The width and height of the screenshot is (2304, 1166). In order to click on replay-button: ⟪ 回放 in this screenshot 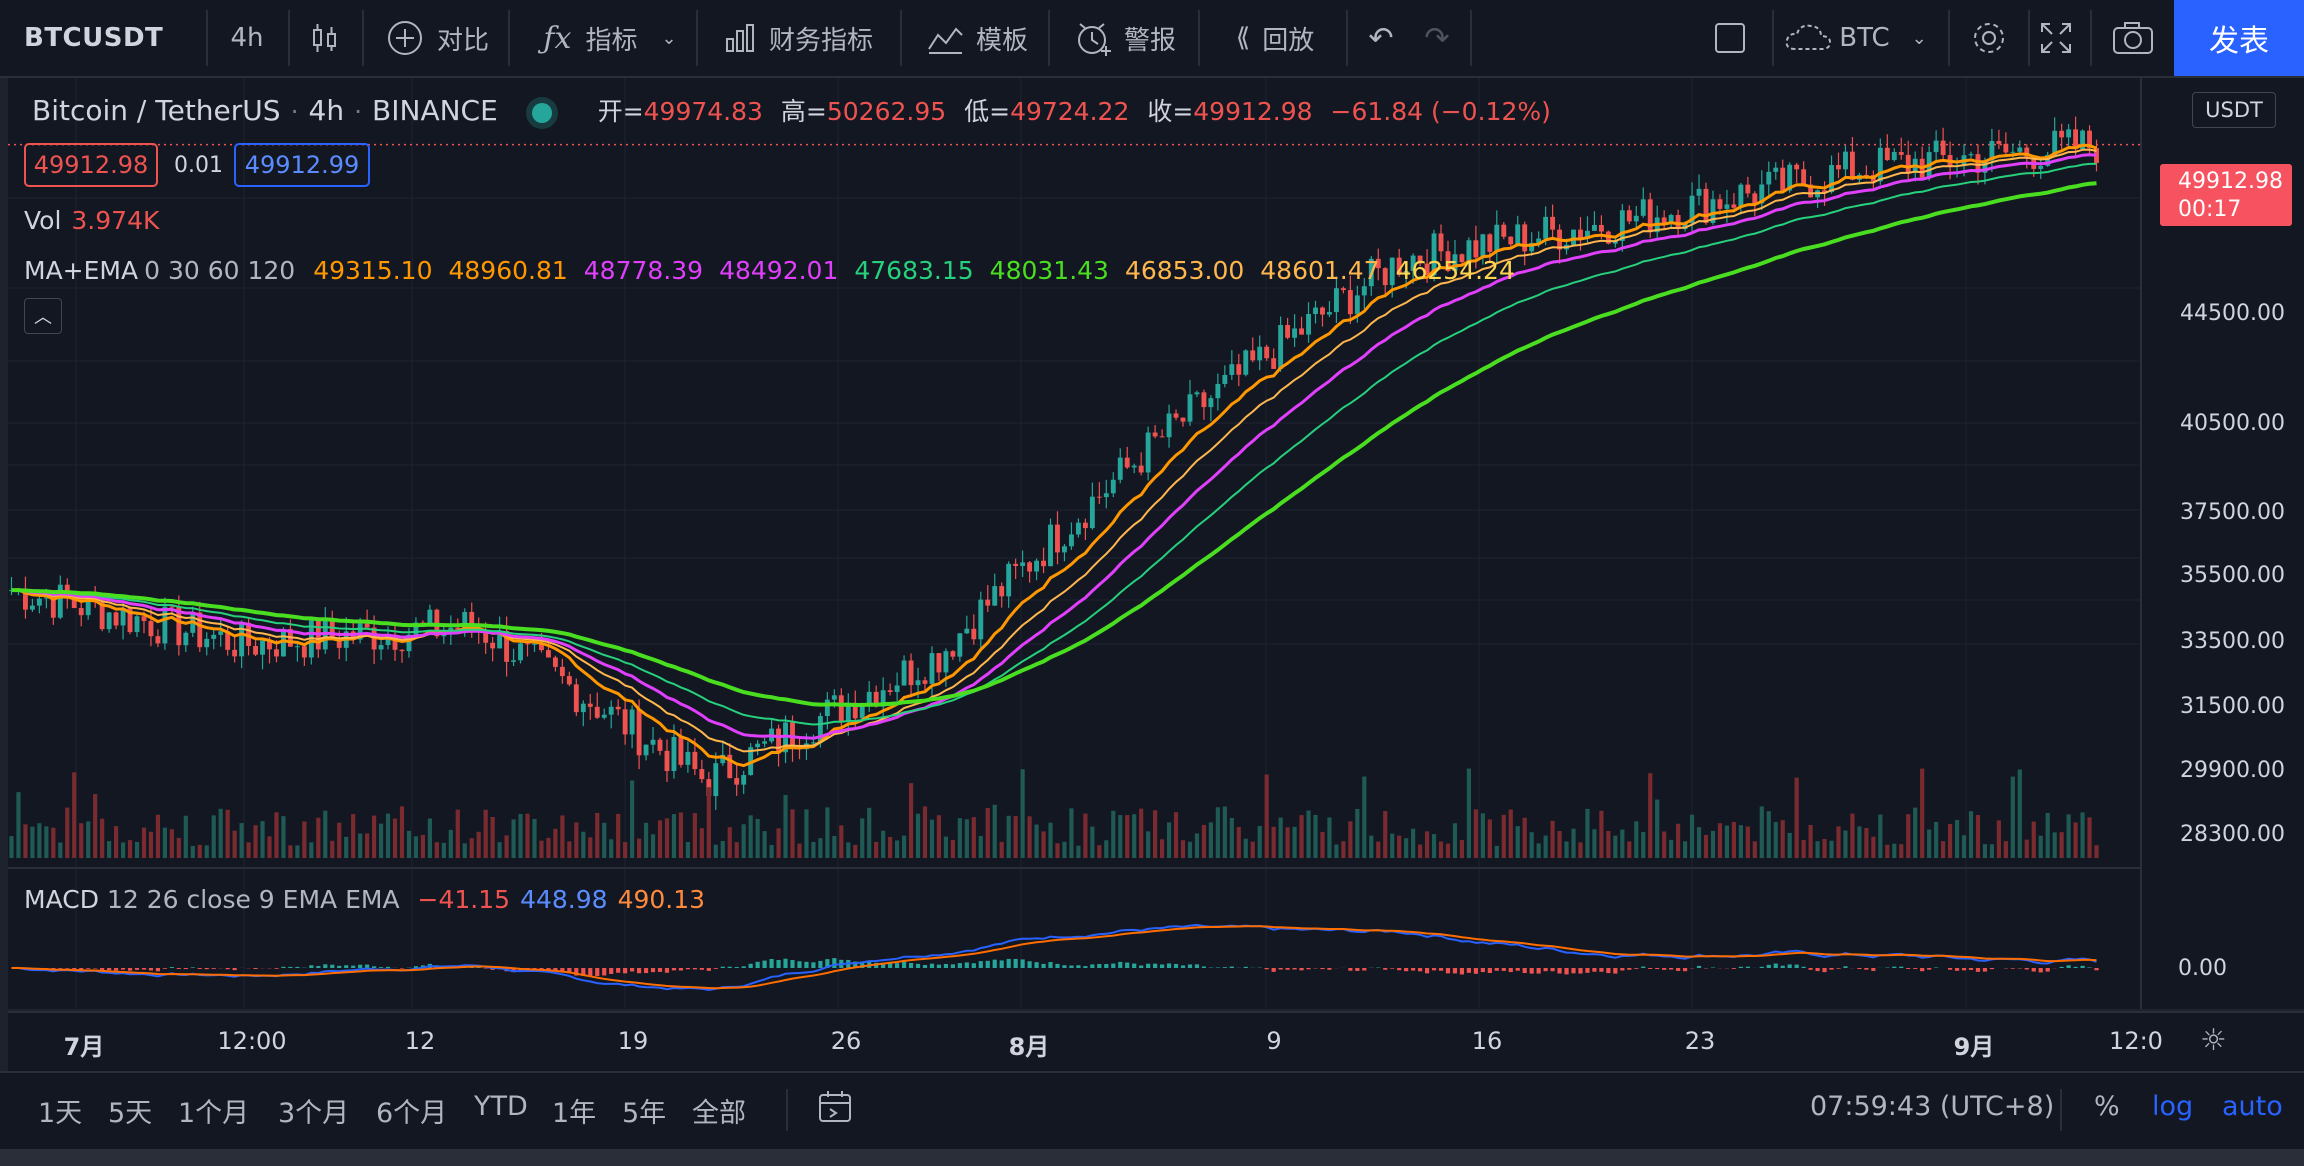, I will do `click(1275, 38)`.